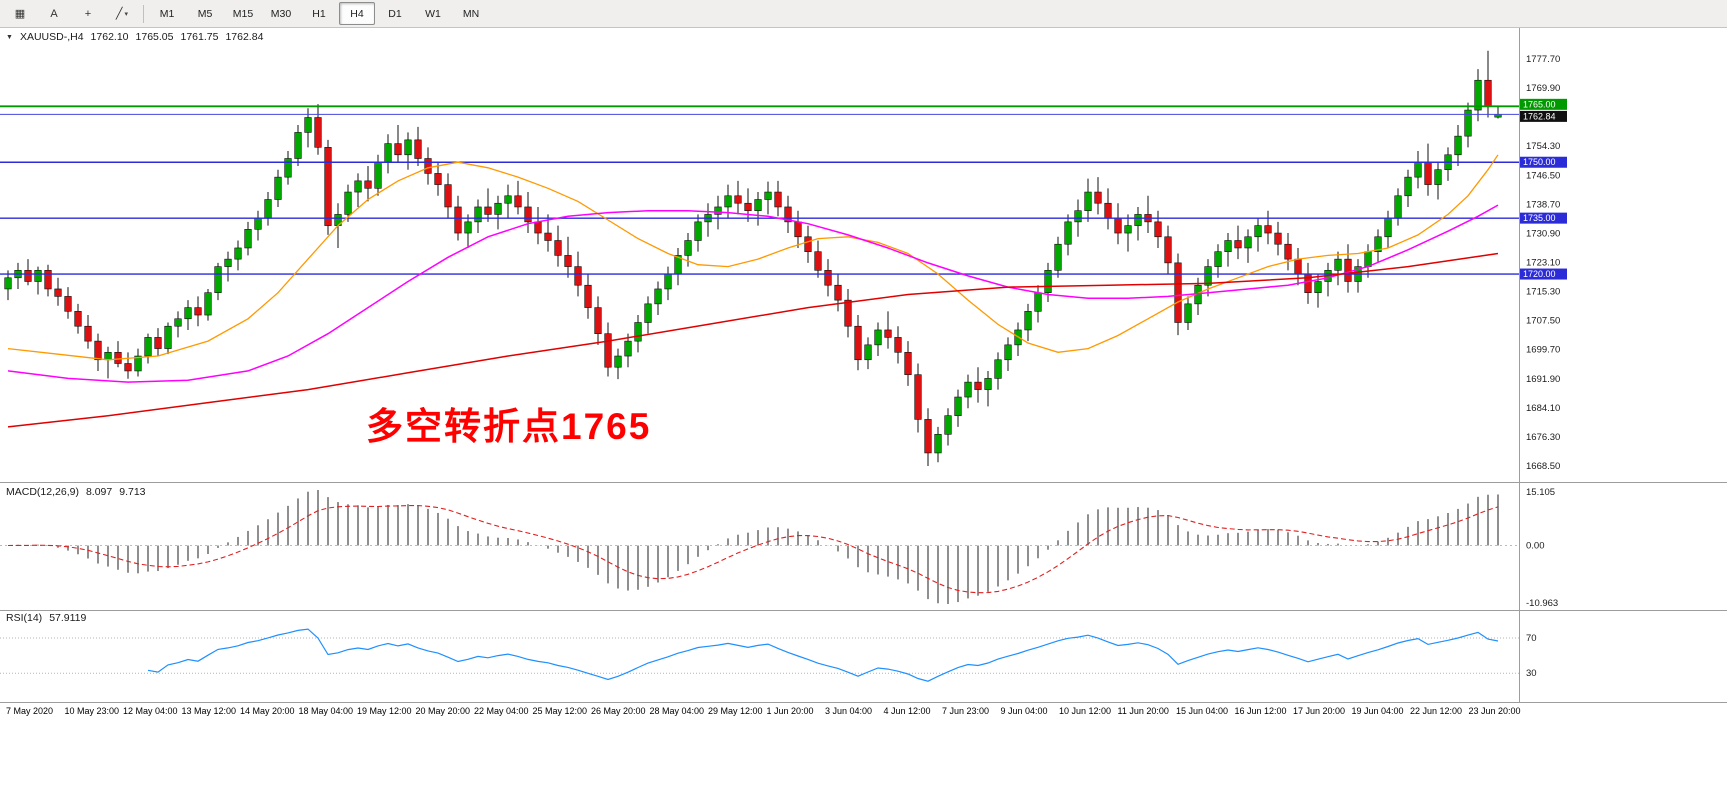  Describe the element at coordinates (1539, 116) in the screenshot. I see `svg-text: 1762.84` at that location.